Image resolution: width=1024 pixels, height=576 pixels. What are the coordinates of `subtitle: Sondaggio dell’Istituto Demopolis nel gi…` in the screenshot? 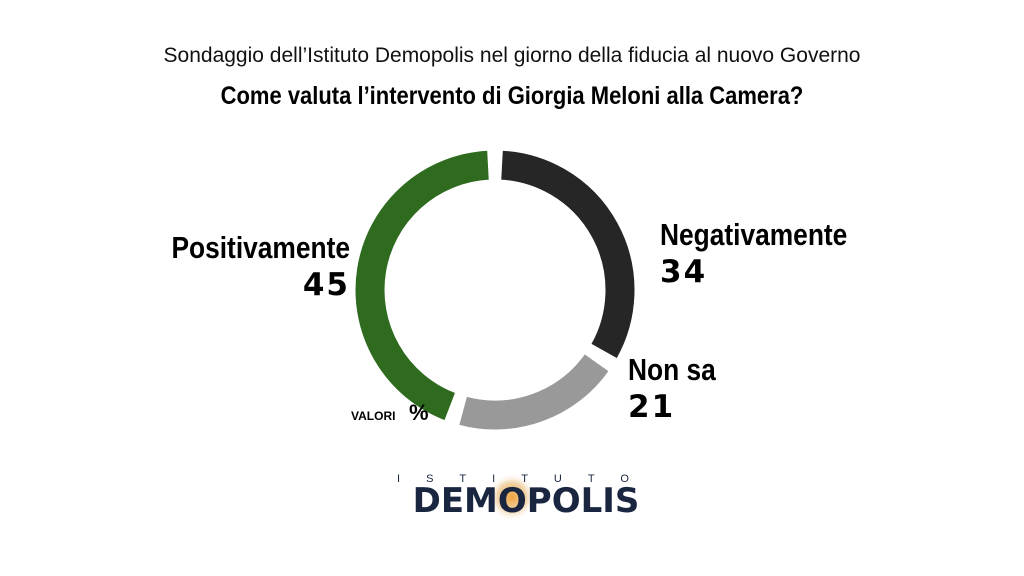 It's located at (512, 55).